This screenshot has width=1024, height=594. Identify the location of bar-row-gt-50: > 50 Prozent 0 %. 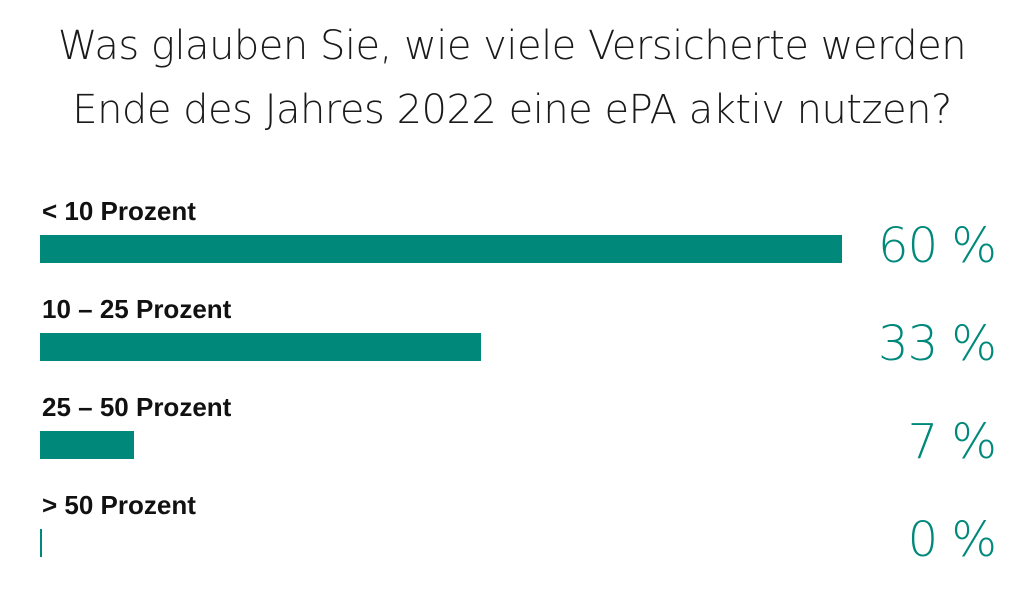
(520, 535).